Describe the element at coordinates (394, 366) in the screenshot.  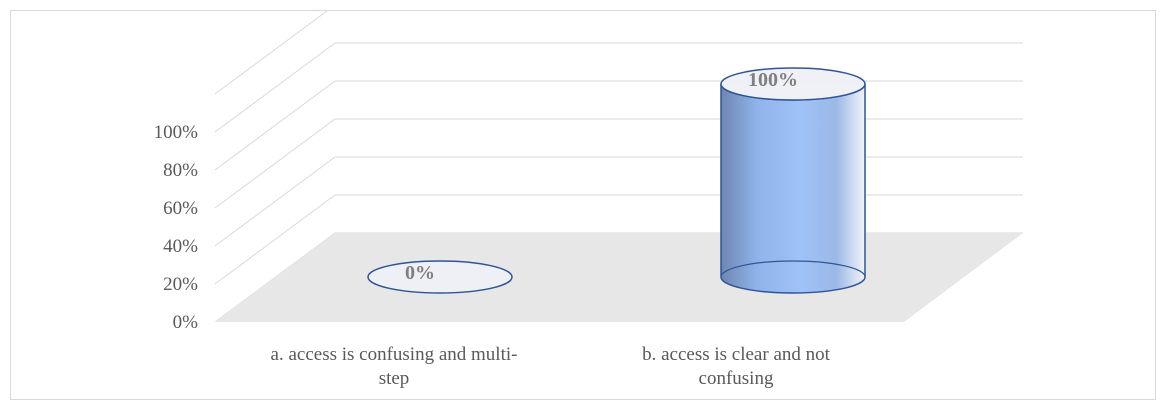
I see `category-label: a. access is confusing and multi-step` at that location.